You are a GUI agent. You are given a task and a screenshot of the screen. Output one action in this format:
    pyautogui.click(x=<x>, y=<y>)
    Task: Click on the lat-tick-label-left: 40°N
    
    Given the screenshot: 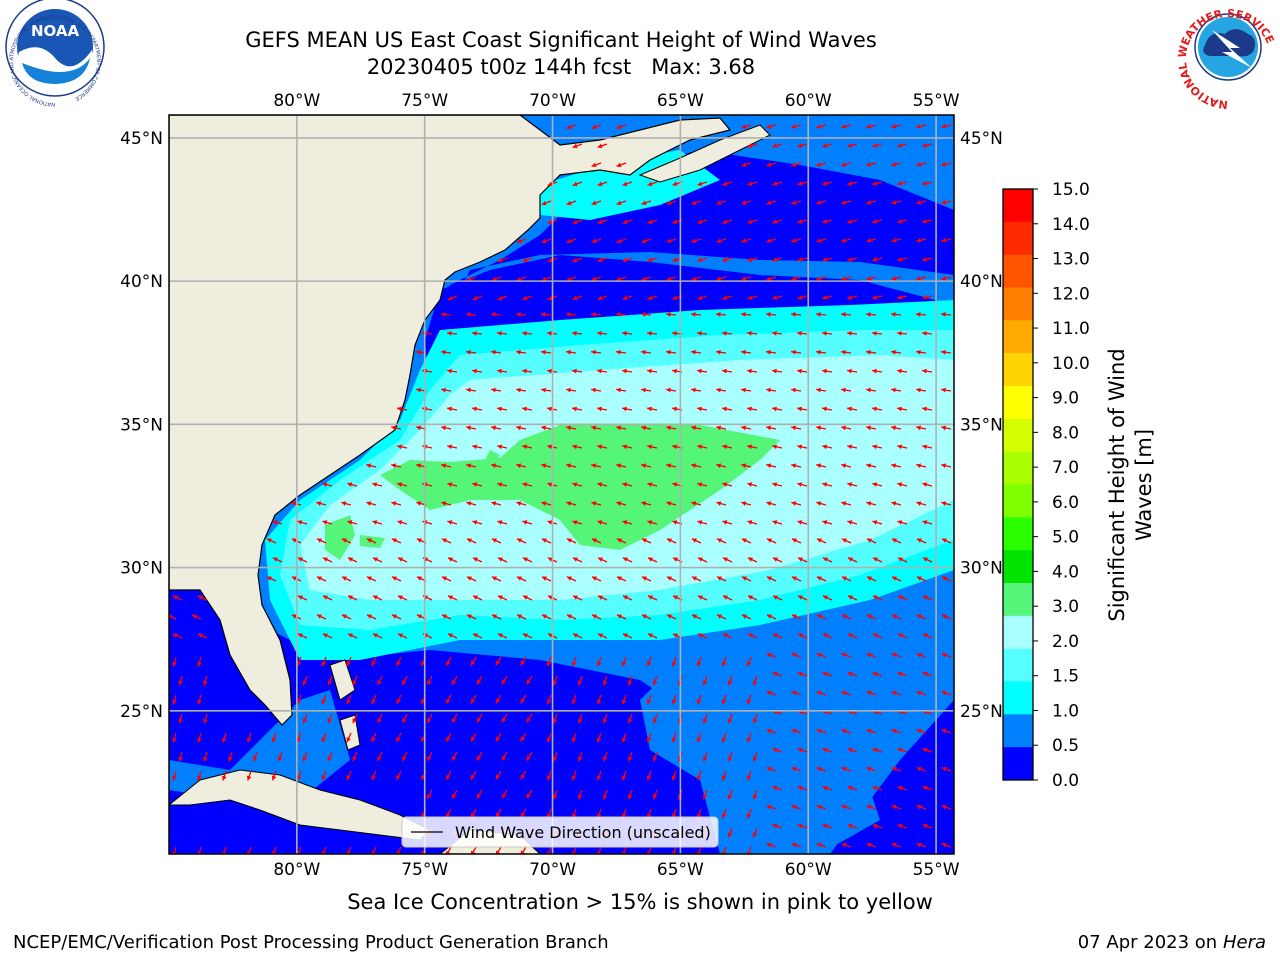 What is the action you would take?
    pyautogui.click(x=141, y=282)
    